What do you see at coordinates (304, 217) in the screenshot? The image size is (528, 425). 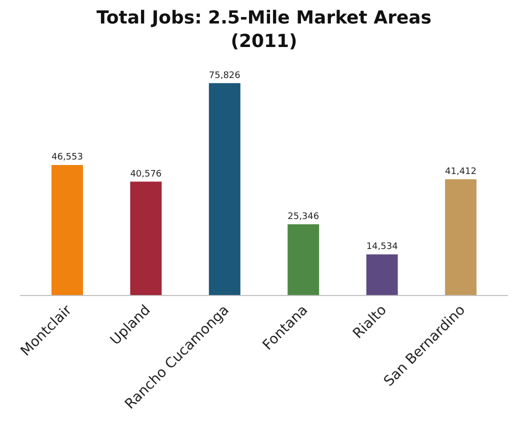 I see `data-label: 25,346` at bounding box center [304, 217].